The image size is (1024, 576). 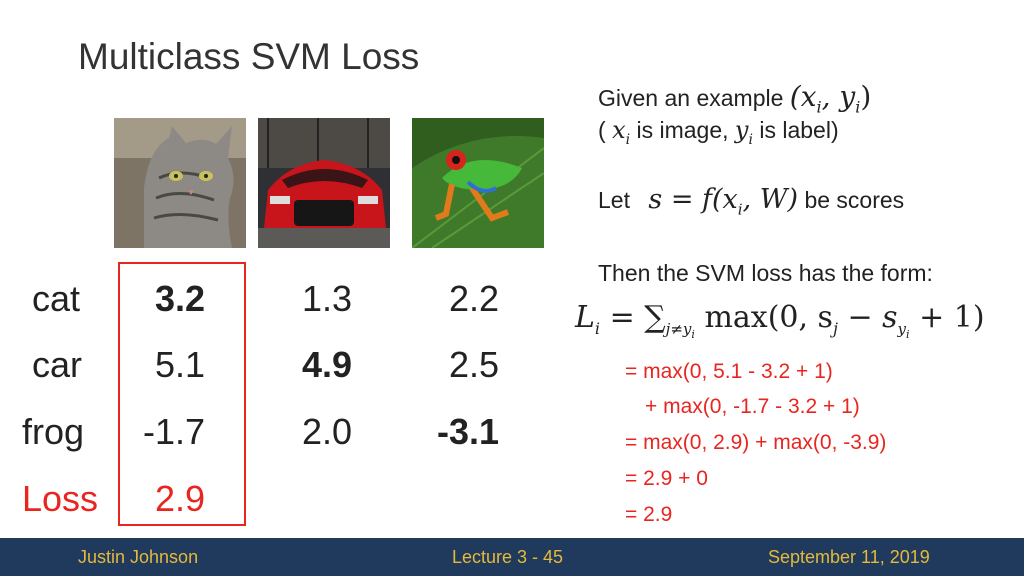 What do you see at coordinates (849, 557) in the screenshot?
I see `footer-date: September 11, 2019` at bounding box center [849, 557].